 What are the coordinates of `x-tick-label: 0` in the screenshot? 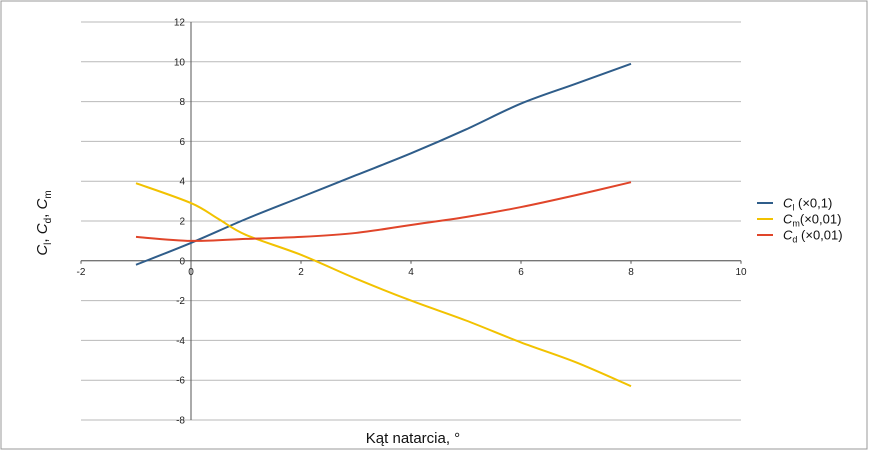 It's located at (191, 272).